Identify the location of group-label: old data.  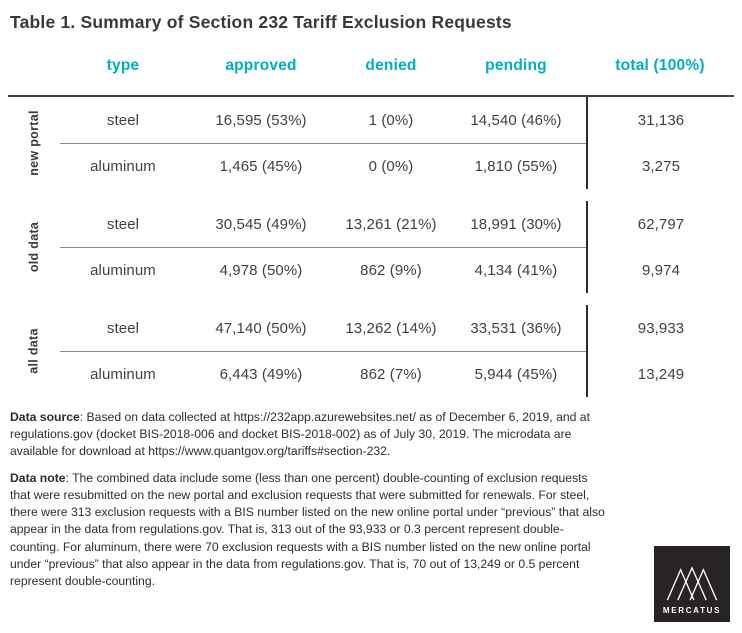
(34, 247).